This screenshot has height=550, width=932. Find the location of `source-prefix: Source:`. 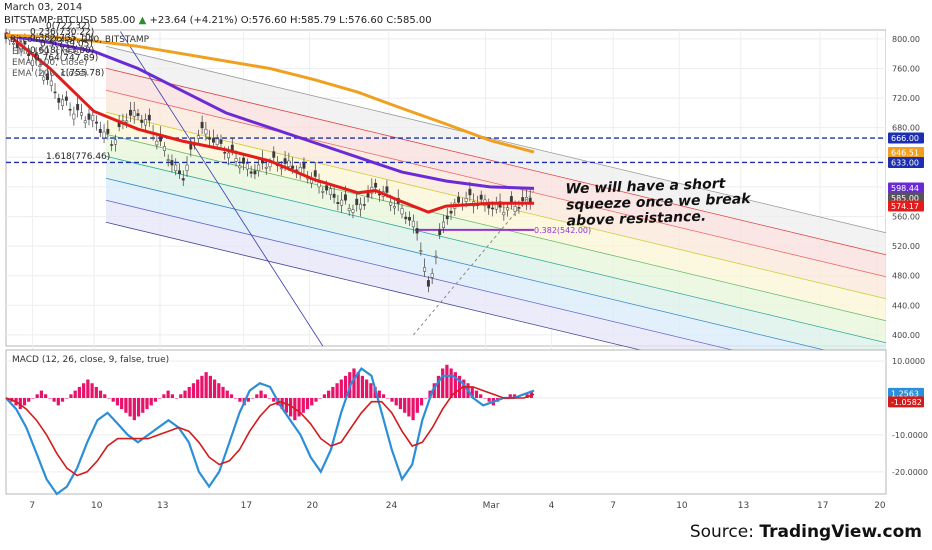

source-prefix: Source: is located at coordinates (724, 532).